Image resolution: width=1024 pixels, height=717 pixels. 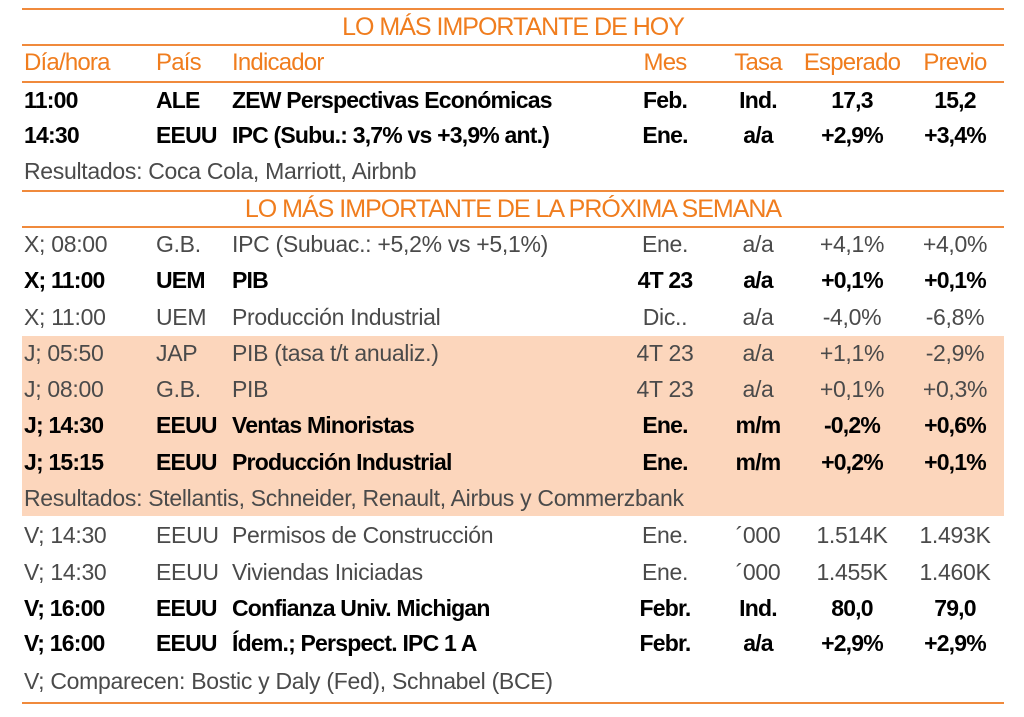 I want to click on cell-time: J; 05:50, so click(x=64, y=353).